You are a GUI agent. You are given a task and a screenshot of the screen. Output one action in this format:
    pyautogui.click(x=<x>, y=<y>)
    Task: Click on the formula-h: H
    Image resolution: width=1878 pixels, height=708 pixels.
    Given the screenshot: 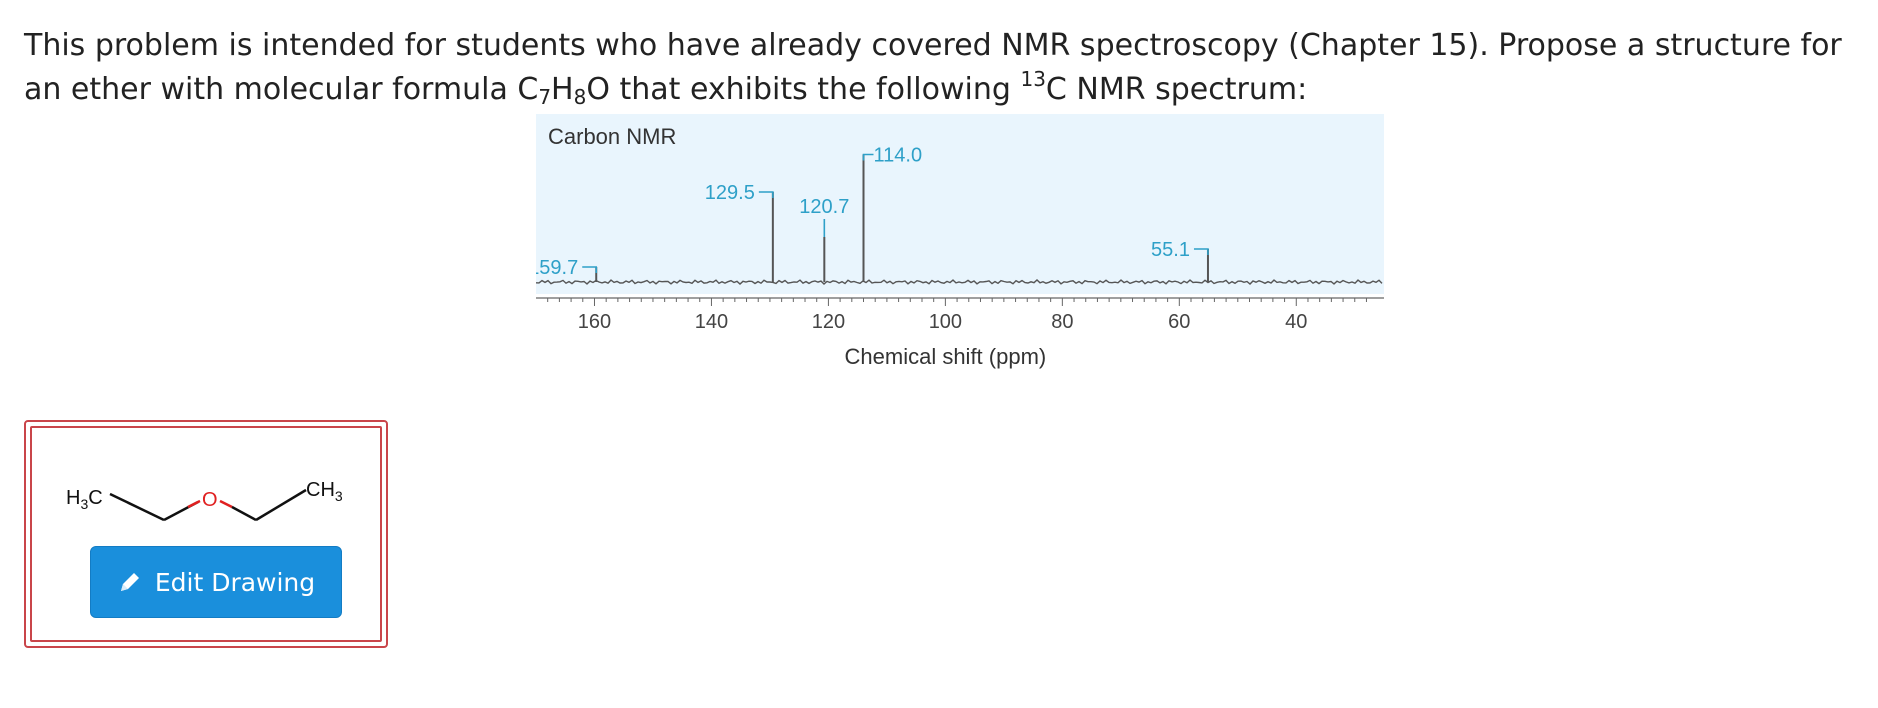 What is the action you would take?
    pyautogui.click(x=562, y=89)
    